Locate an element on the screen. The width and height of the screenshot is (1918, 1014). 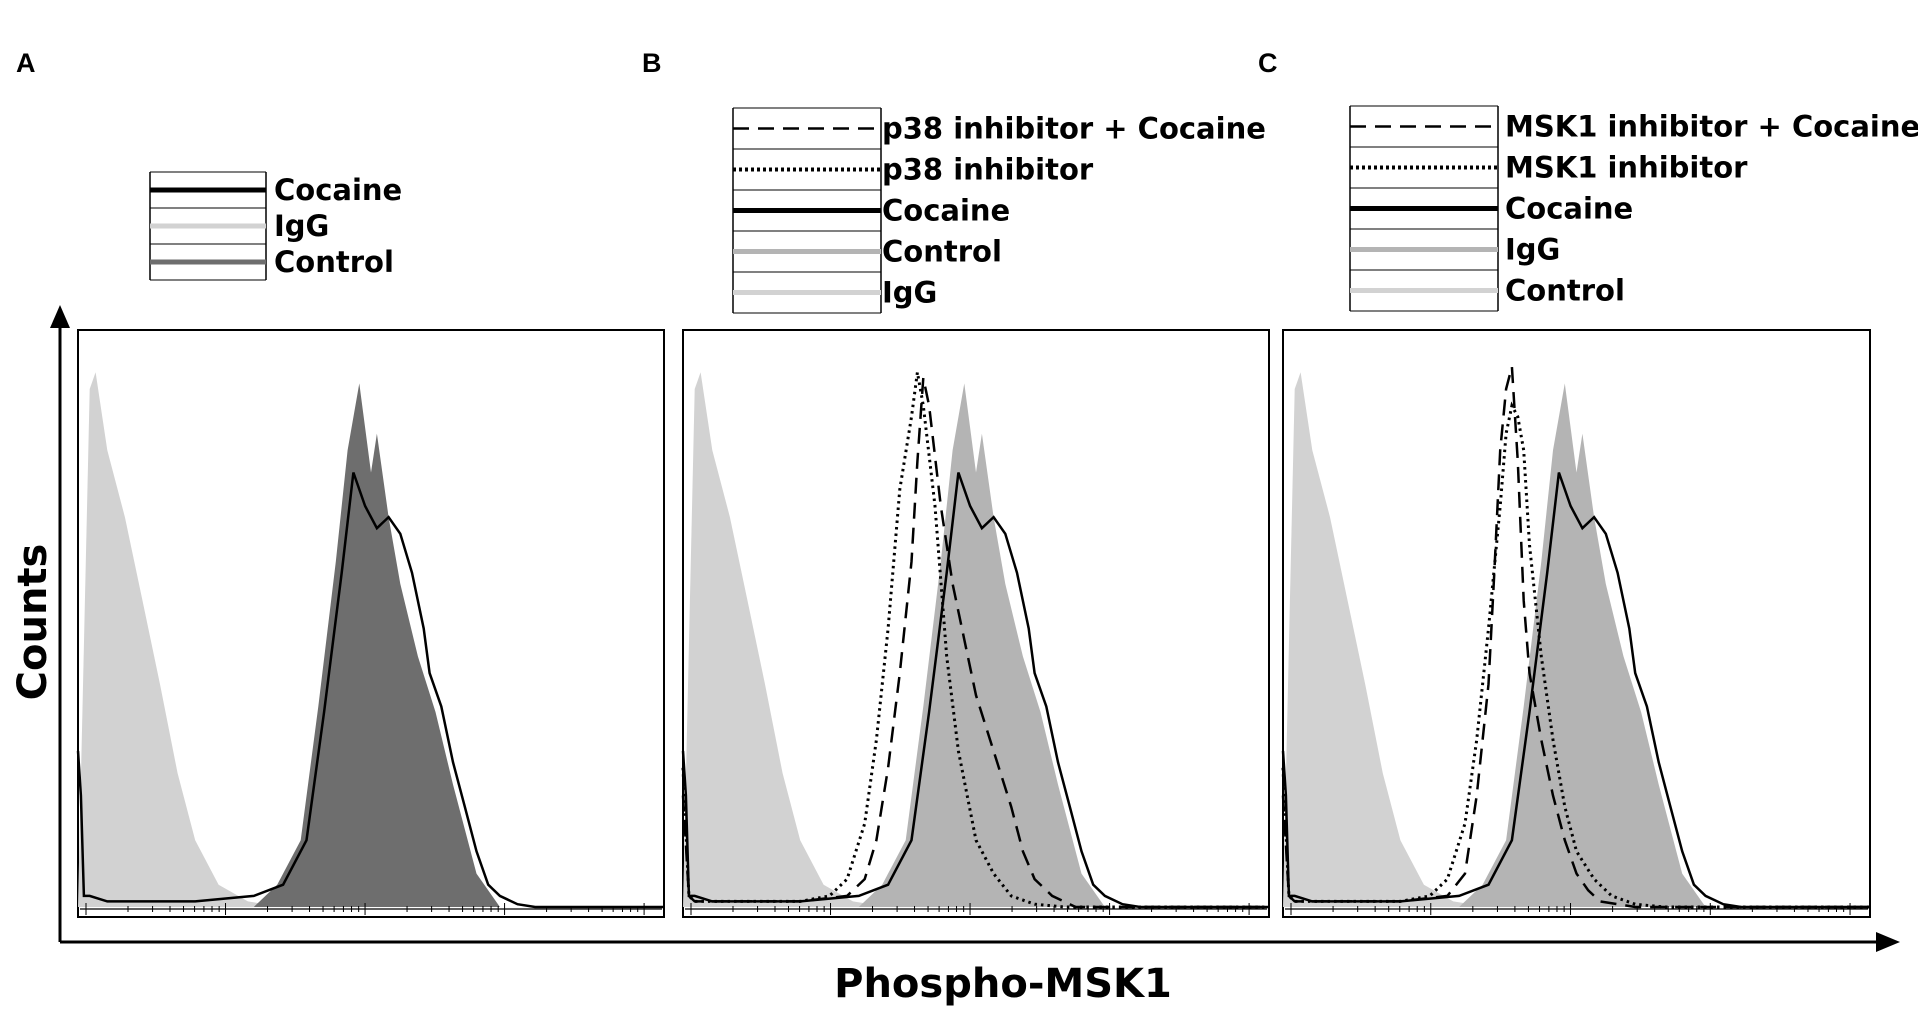
legend-label: MSK1 inhibitor + Cocaine is located at coordinates (1711, 127).